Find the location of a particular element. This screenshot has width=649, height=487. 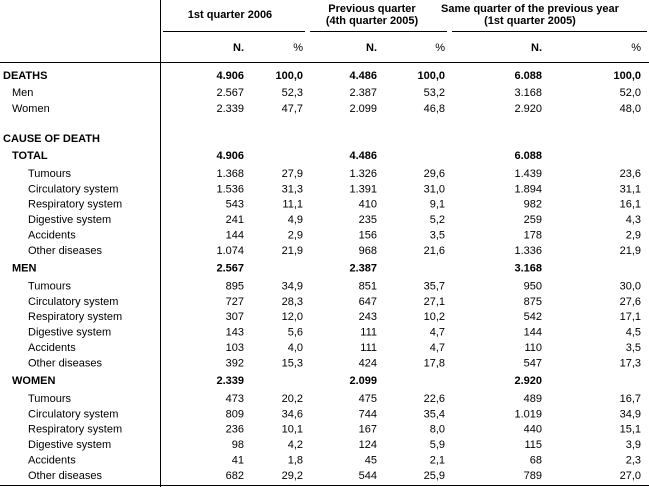

cell: 27,6 is located at coordinates (630, 302).